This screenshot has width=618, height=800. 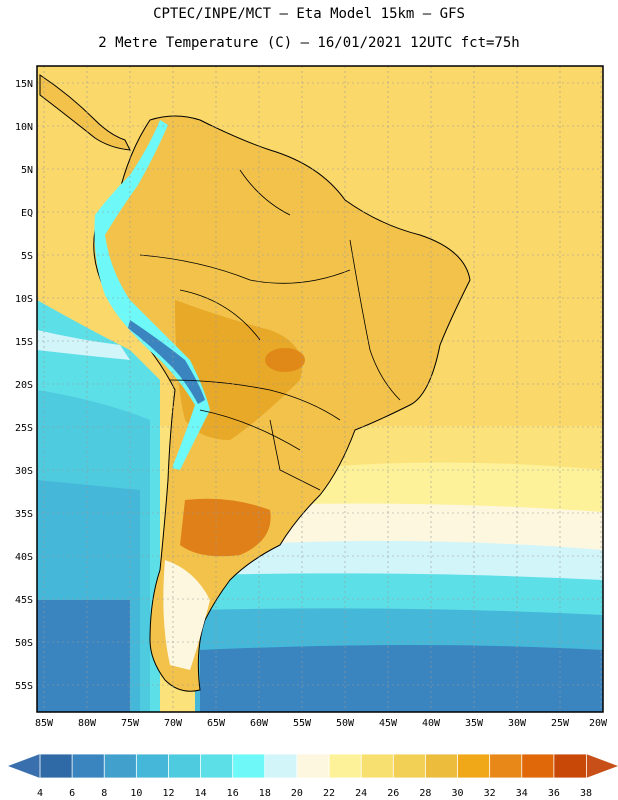 What do you see at coordinates (554, 793) in the screenshot?
I see `colorbar-label: 36` at bounding box center [554, 793].